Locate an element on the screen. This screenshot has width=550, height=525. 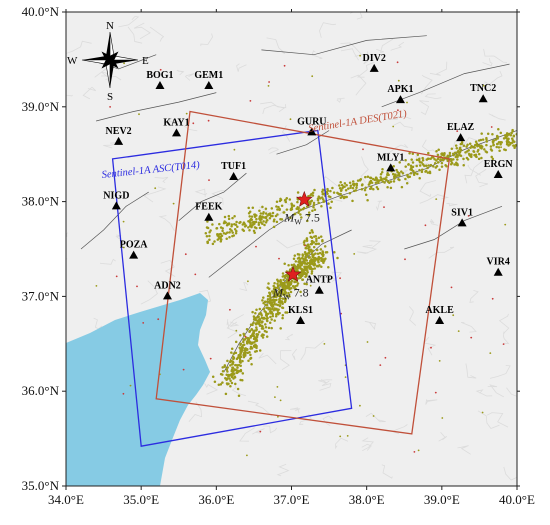
station-gem1: GEM1 is located at coordinates (208, 79).